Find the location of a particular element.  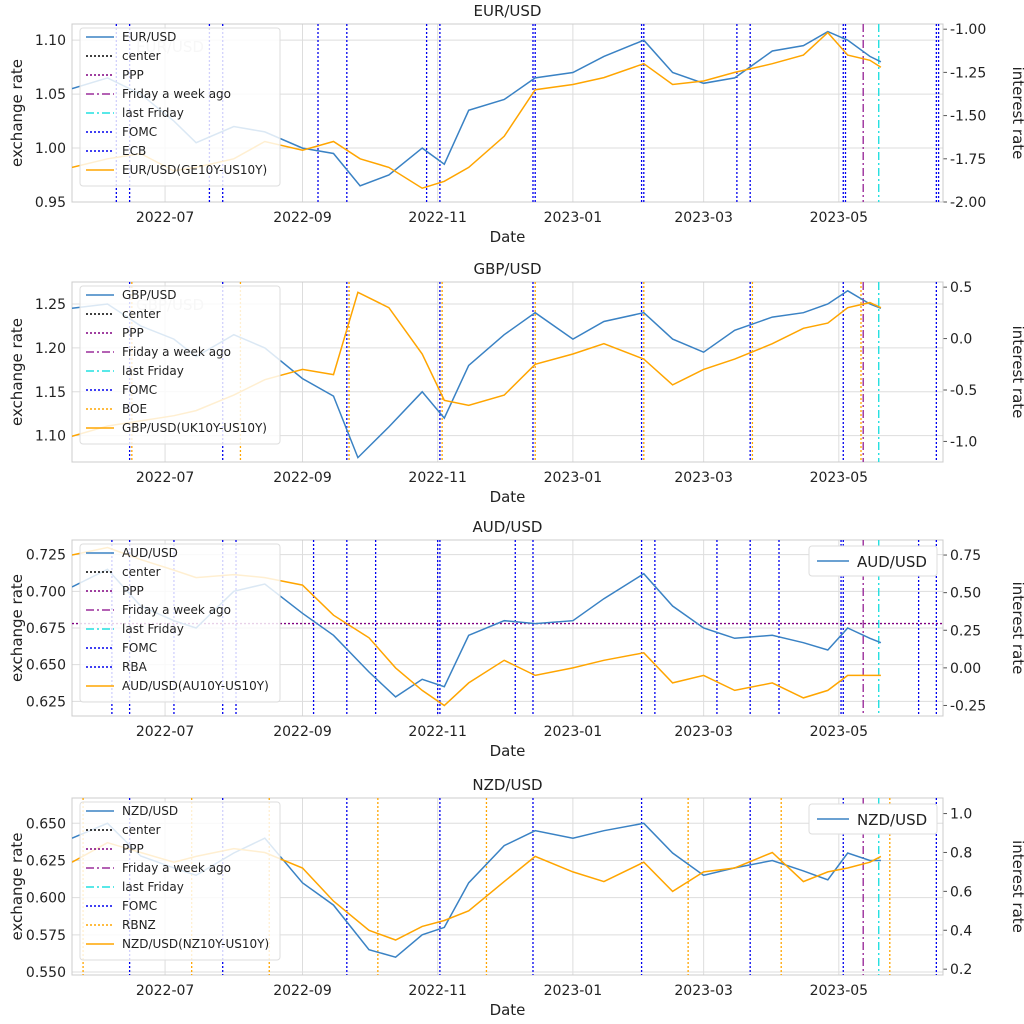

right-tick-label: -1.00 is located at coordinates (968, 30).